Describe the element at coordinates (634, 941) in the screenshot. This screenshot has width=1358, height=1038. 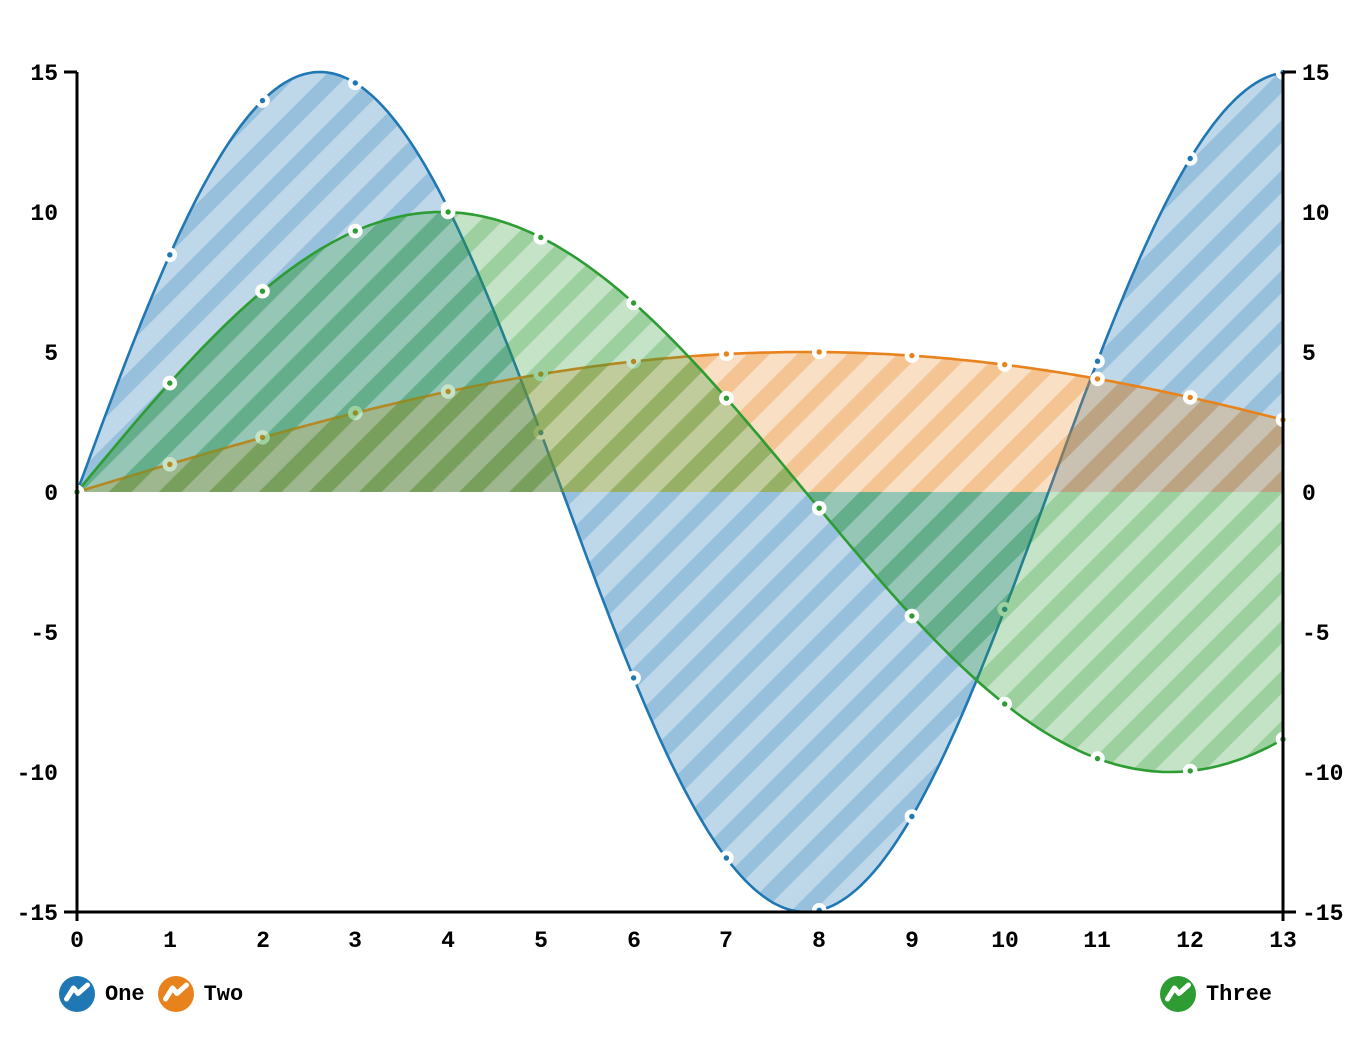
I see `x-tick-6: 6` at that location.